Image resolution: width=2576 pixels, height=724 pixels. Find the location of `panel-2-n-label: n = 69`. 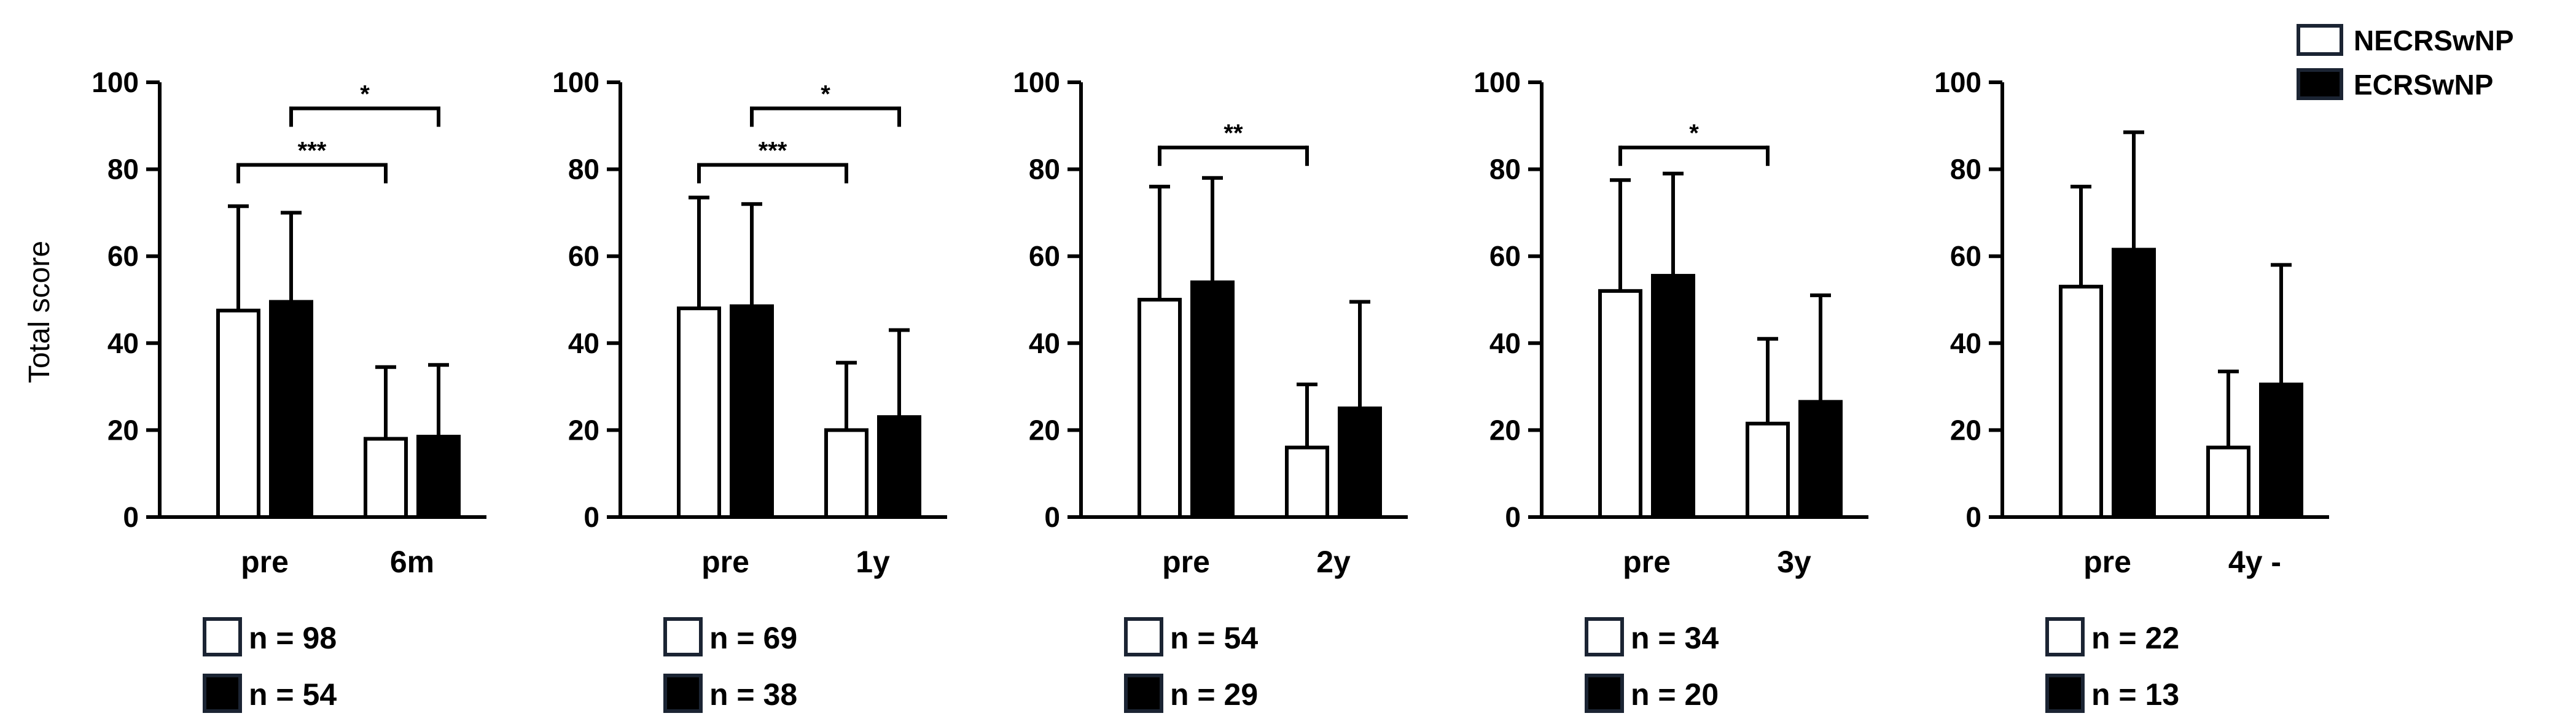

panel-2-n-label: n = 69 is located at coordinates (753, 638).